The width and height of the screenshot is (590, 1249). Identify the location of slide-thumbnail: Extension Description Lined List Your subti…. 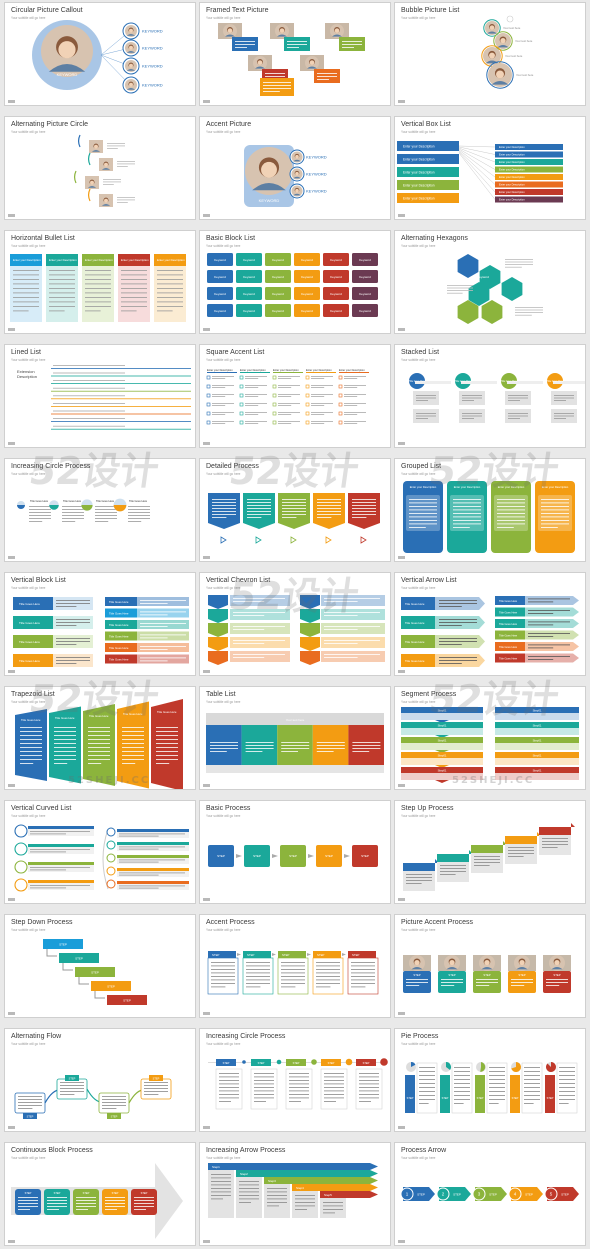
(100, 396).